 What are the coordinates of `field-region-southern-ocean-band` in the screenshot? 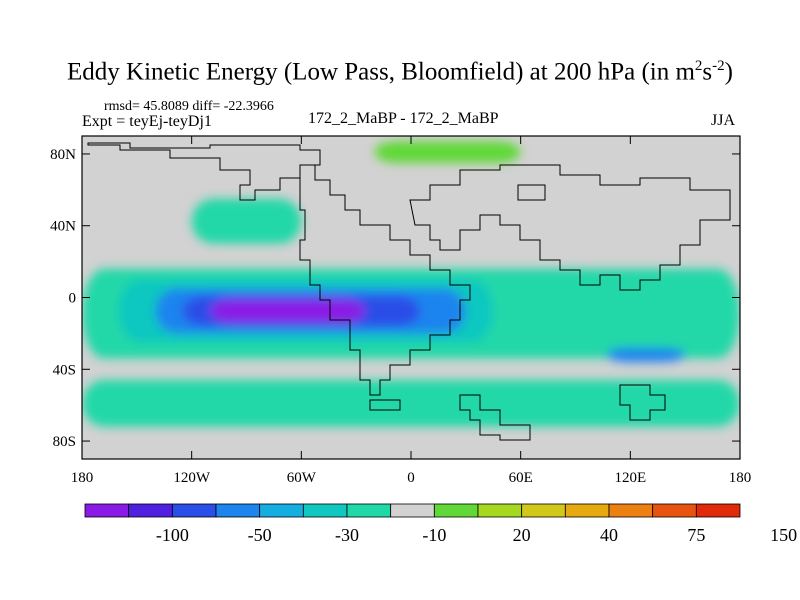 It's located at (411, 403).